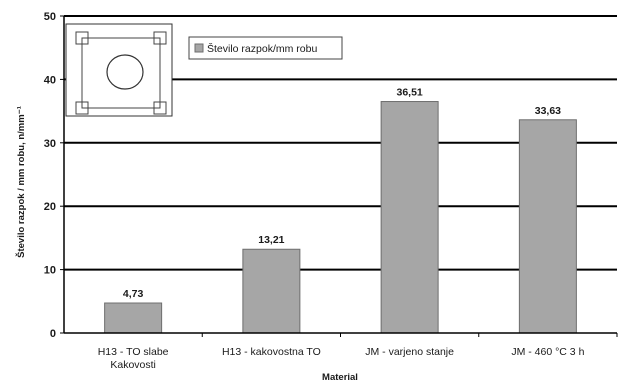  I want to click on data-label: 4,73, so click(133, 294).